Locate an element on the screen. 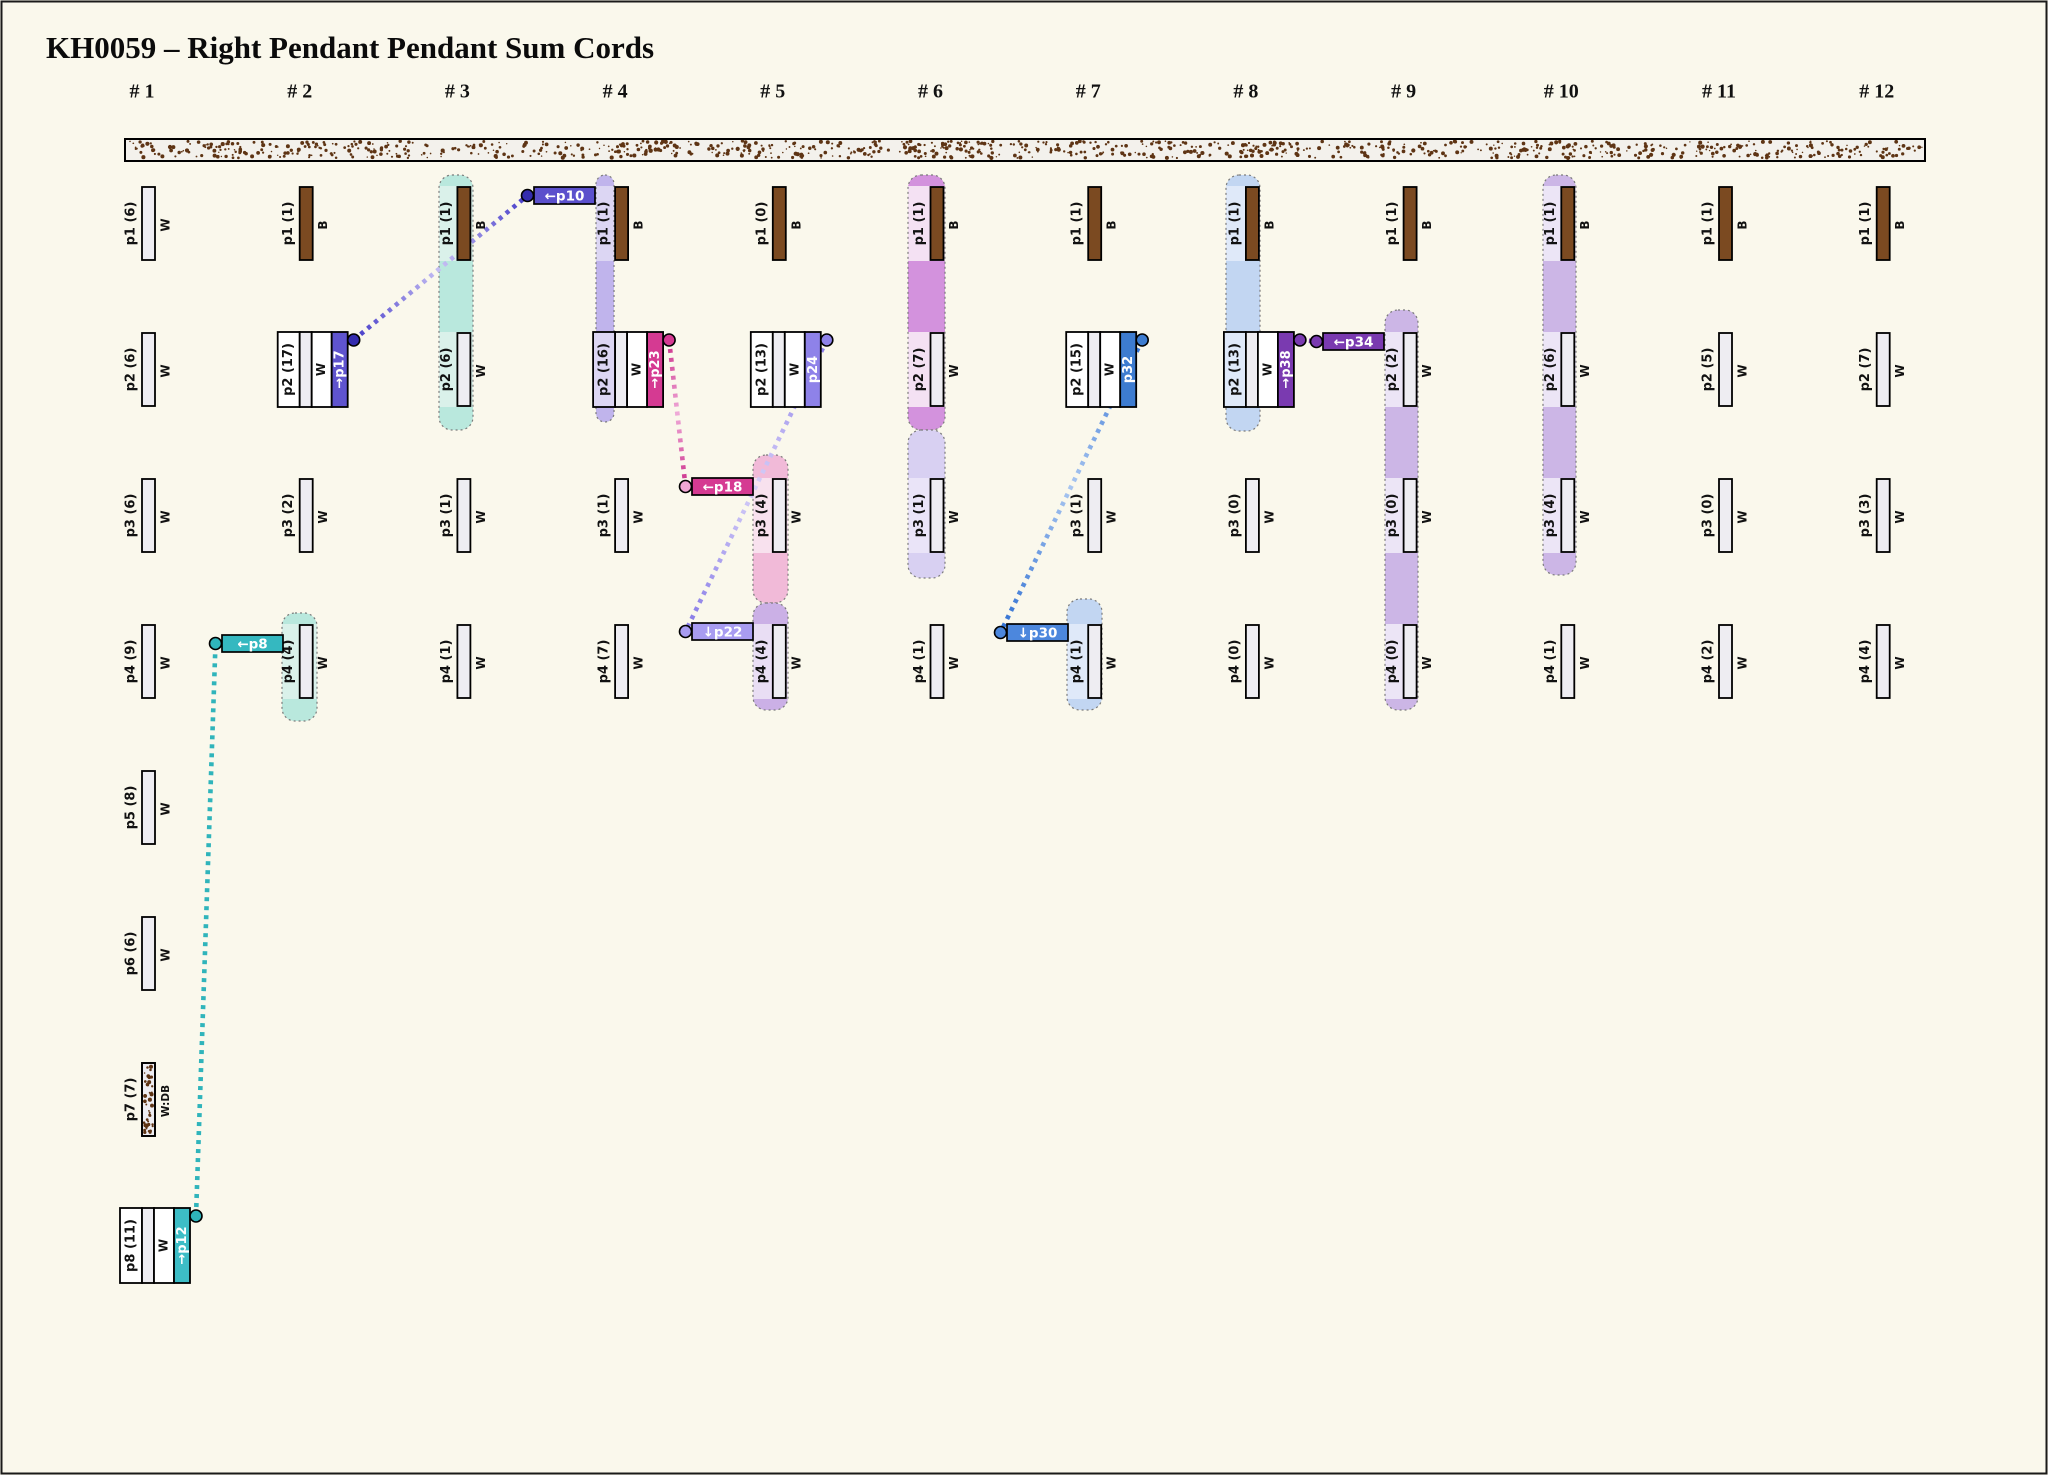  pendant-c3-p1: p1 (1) B is located at coordinates (463, 223).